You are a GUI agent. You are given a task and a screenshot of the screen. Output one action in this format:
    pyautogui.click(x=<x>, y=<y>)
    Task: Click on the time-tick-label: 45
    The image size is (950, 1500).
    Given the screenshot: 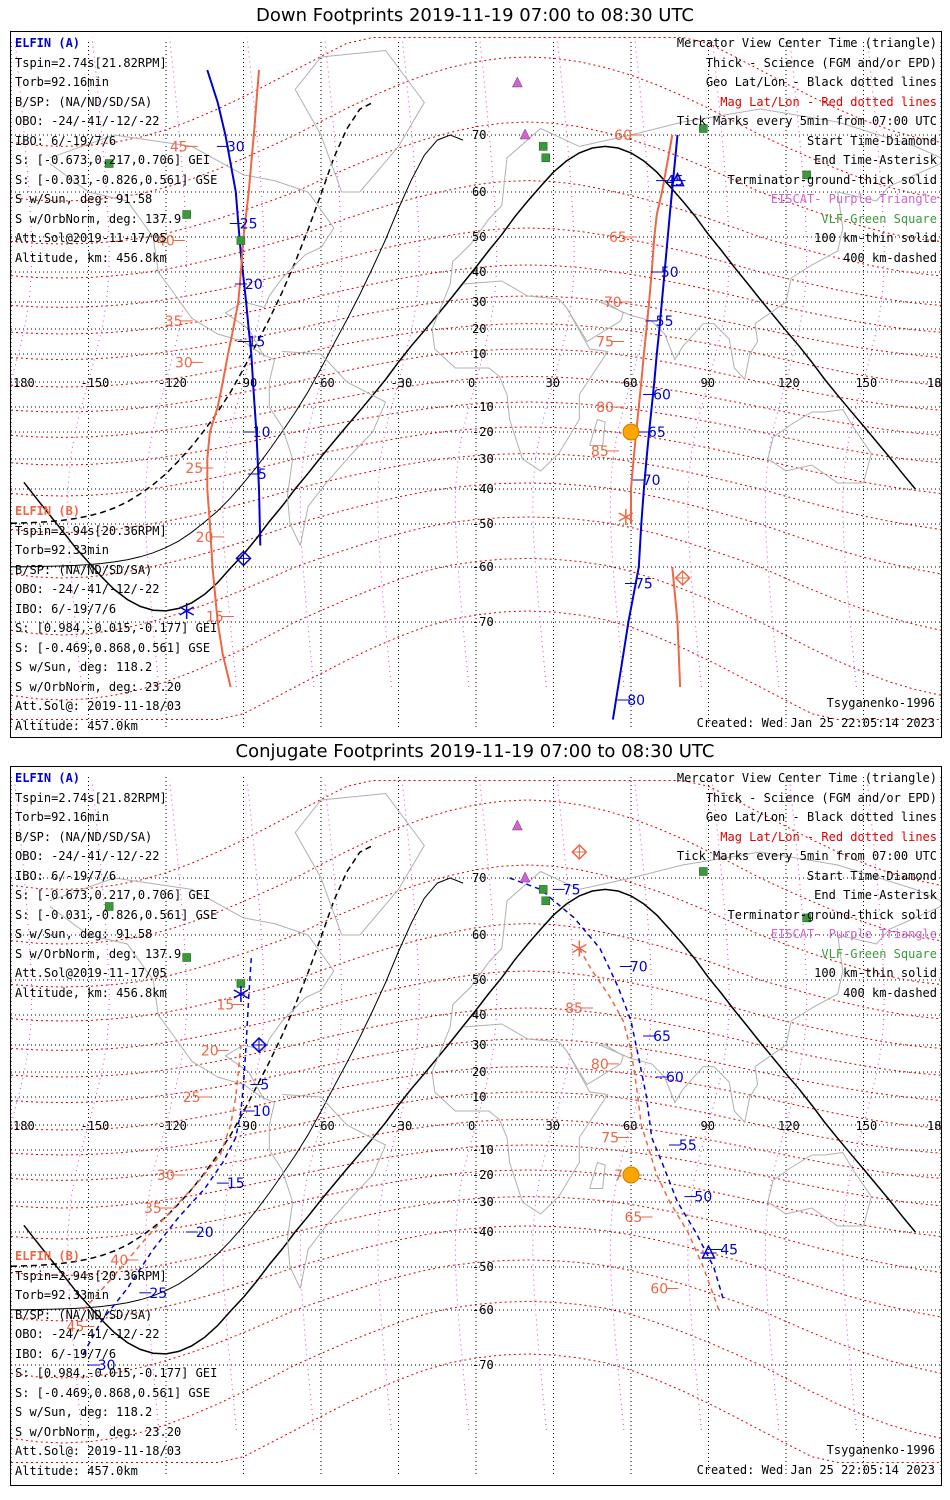 What is the action you would take?
    pyautogui.click(x=76, y=1328)
    